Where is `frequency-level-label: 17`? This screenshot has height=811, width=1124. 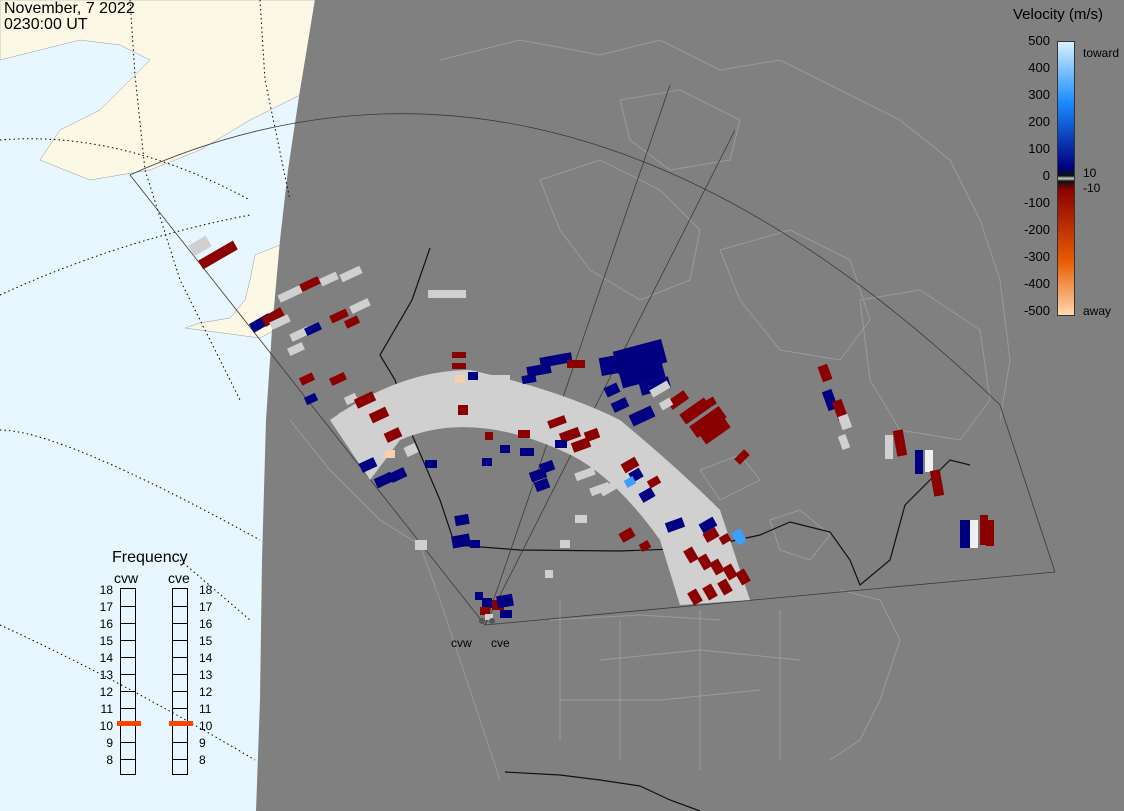 frequency-level-label: 17 is located at coordinates (206, 607).